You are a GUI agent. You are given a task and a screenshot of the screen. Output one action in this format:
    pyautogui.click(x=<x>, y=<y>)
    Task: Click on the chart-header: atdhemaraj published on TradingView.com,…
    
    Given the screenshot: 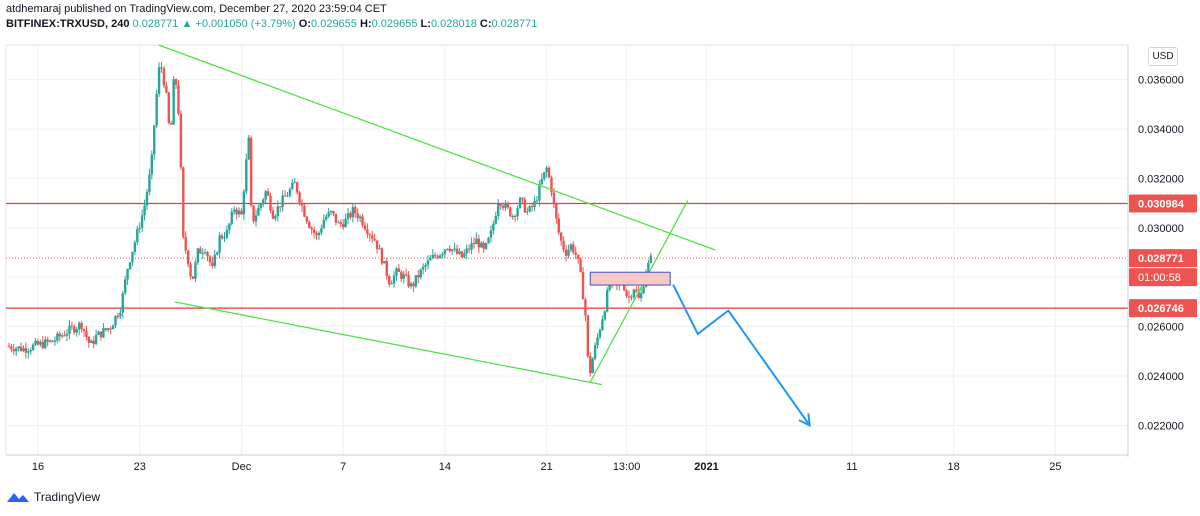 What is the action you would take?
    pyautogui.click(x=271, y=17)
    